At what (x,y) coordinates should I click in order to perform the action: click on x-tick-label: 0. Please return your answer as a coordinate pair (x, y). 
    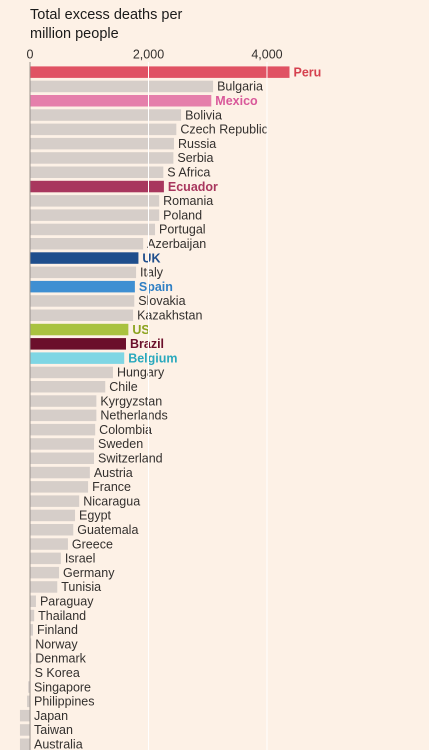
    Looking at the image, I should click on (30, 54).